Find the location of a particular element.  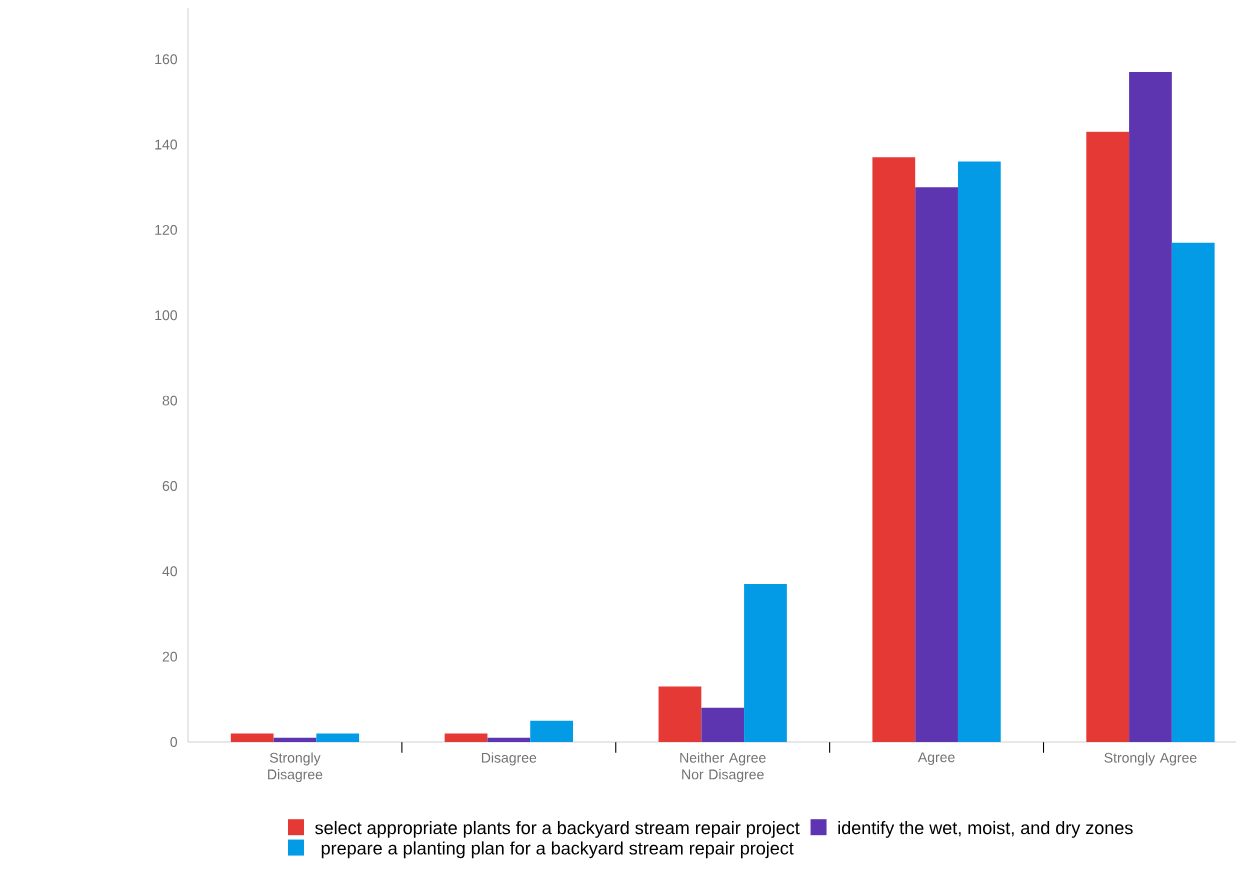

legend-label: identify the wet, moist, and dry zones is located at coordinates (985, 829).